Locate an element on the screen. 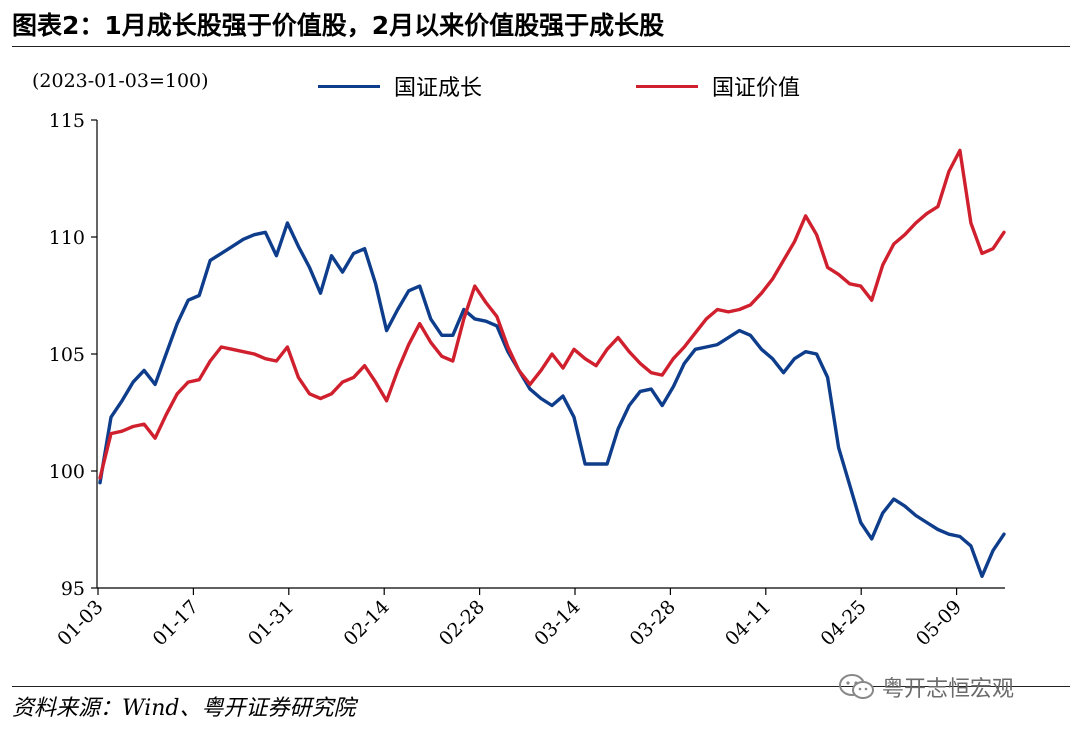 The height and width of the screenshot is (733, 1080). x-tick-label: 01-31 is located at coordinates (271, 623).